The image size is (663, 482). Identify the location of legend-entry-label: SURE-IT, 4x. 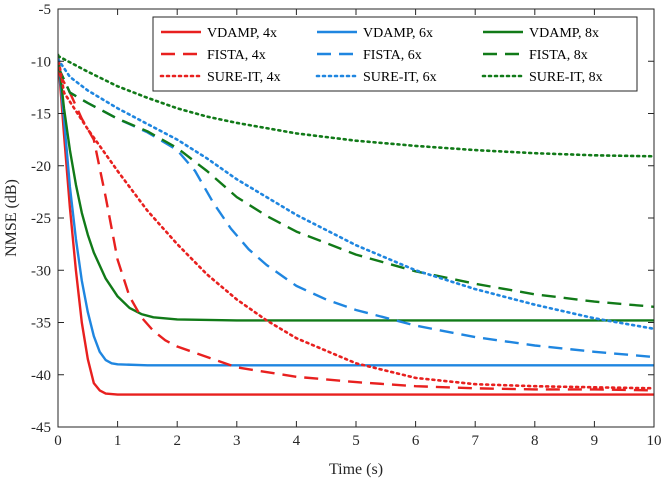
(244, 77).